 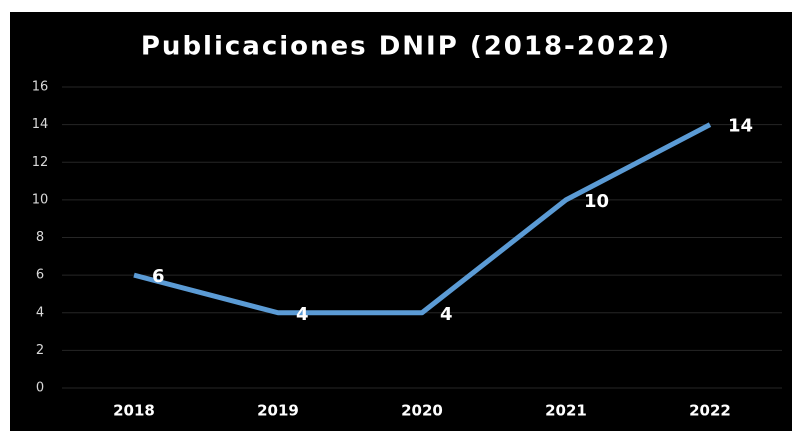 I want to click on y-tick-label: 10, so click(x=40, y=199).